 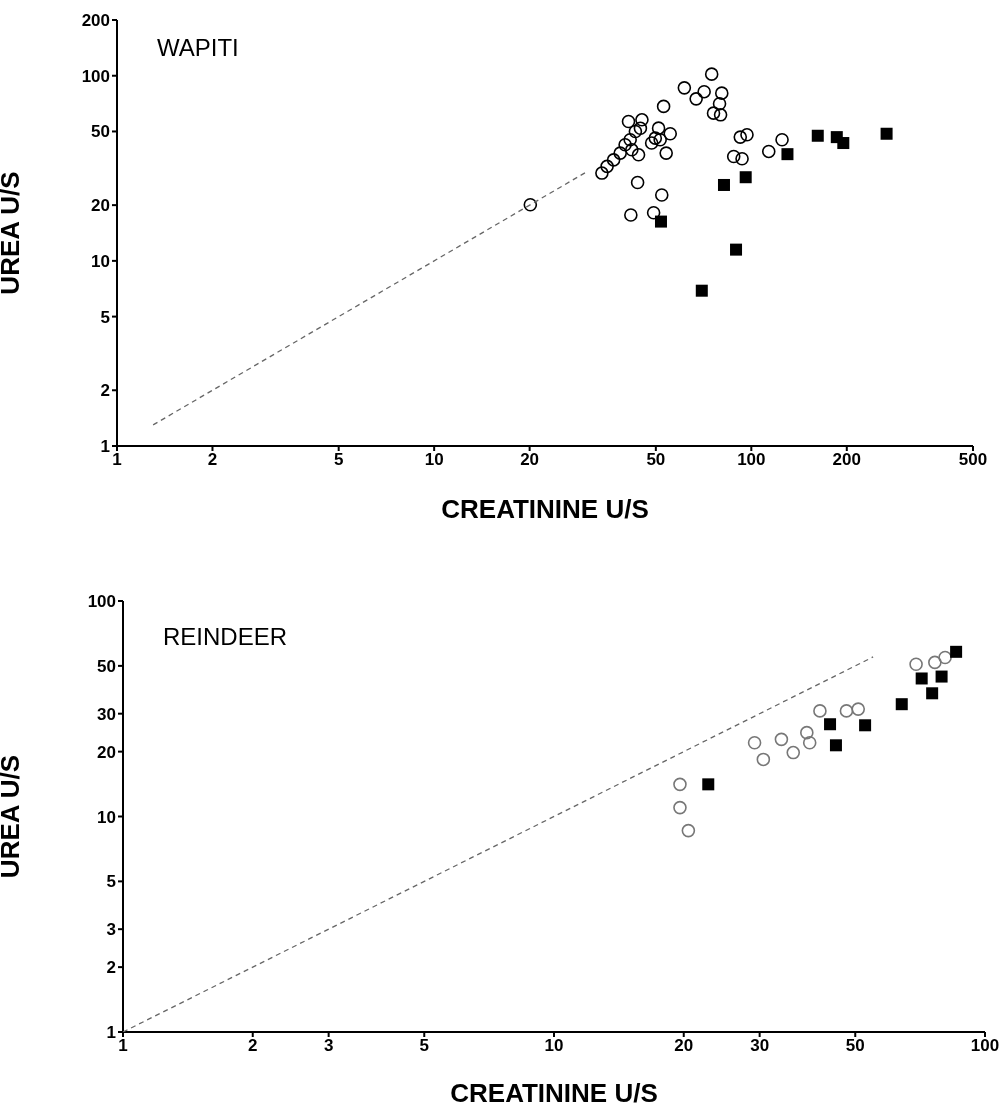 I want to click on y-tick-label: 3, so click(x=111, y=930).